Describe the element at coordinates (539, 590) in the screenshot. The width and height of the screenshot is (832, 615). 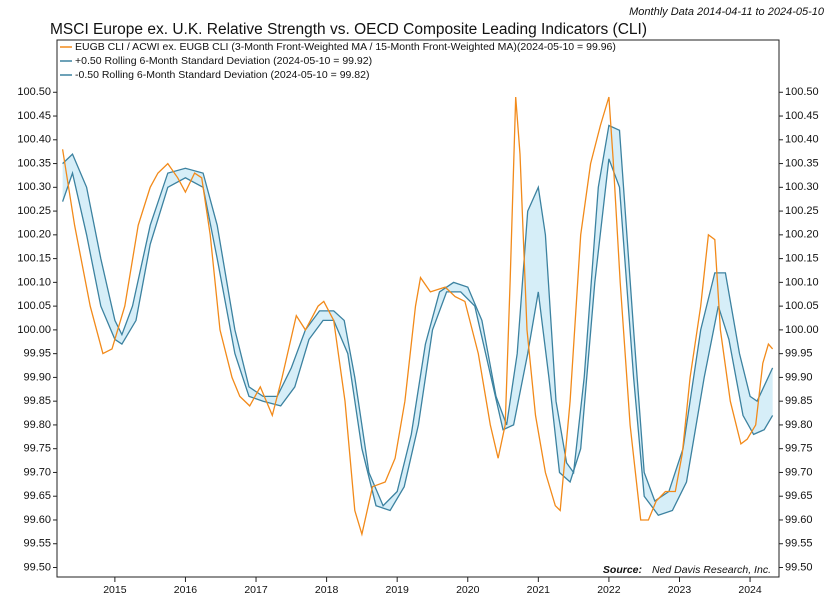
I see `x-tick-label: 2021` at that location.